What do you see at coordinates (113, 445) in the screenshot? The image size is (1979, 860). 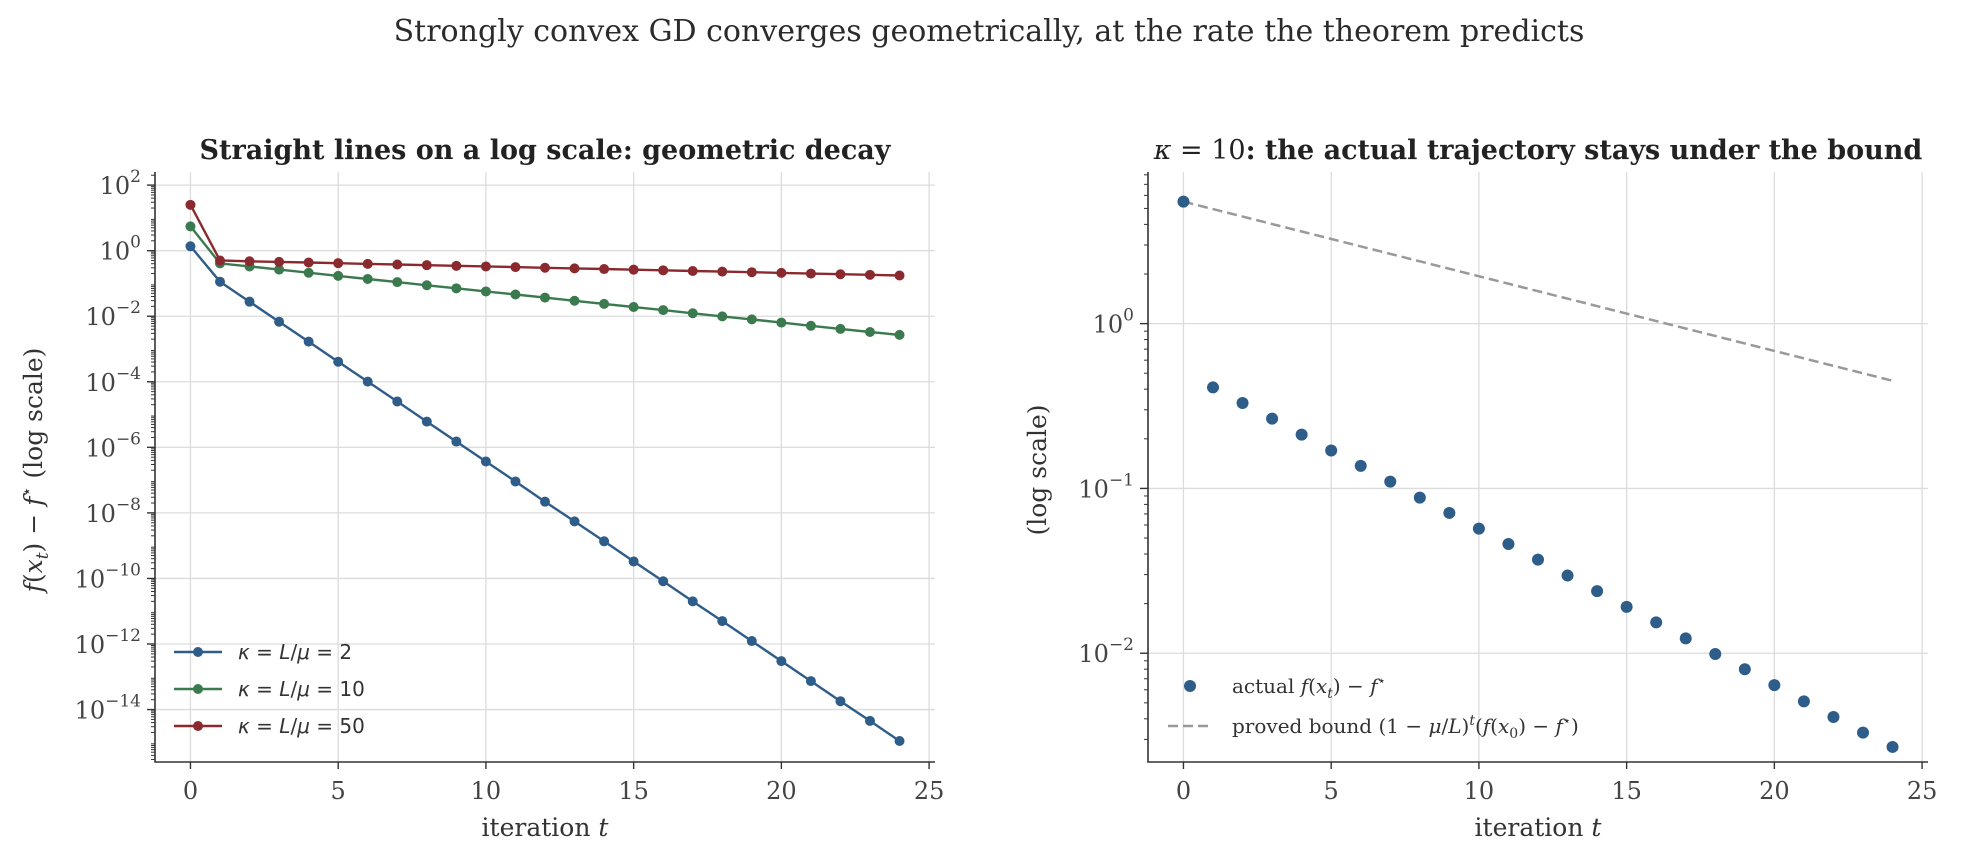 I see `y-tick-label: 10⁻⁶` at bounding box center [113, 445].